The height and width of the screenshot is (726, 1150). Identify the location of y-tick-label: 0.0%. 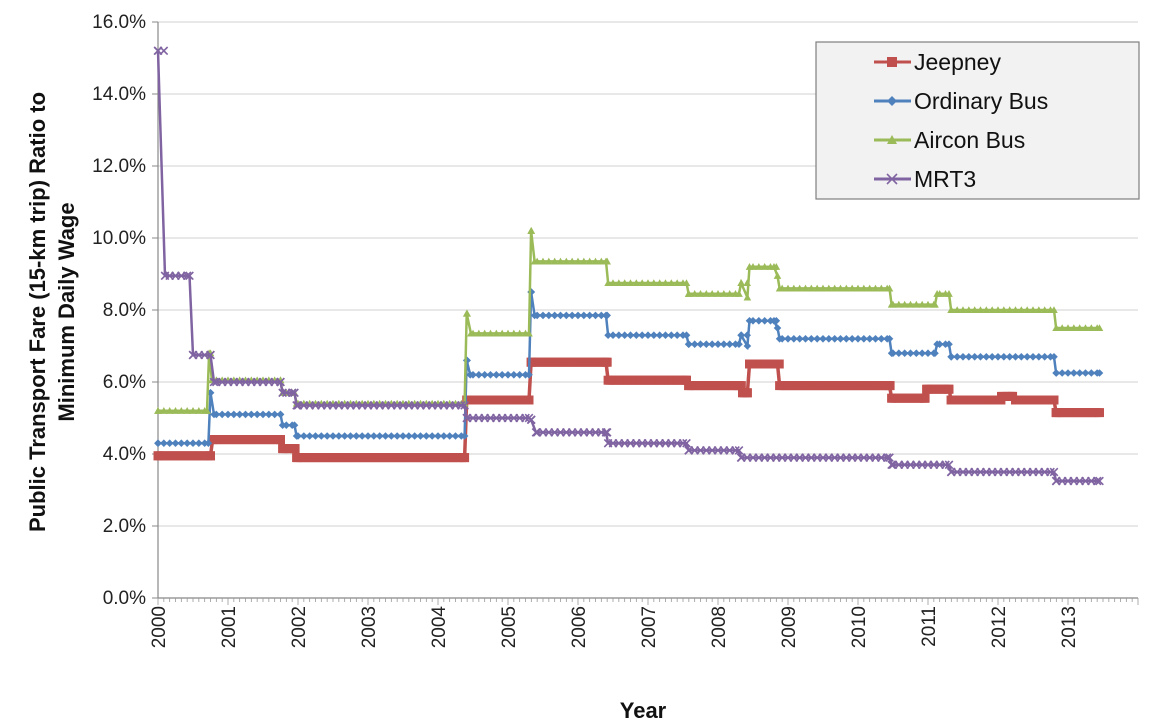
(124, 598).